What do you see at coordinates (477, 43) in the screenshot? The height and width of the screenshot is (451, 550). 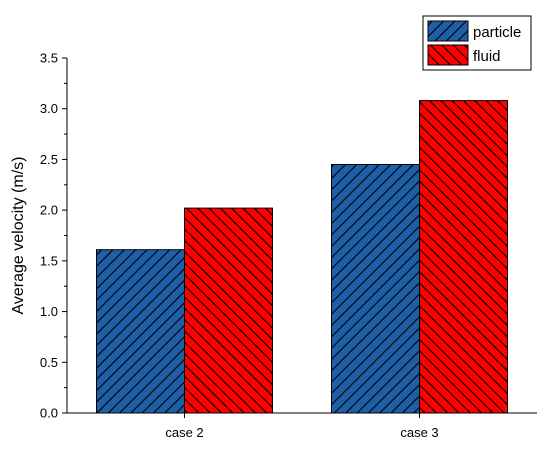 I see `legend: particle fluid` at bounding box center [477, 43].